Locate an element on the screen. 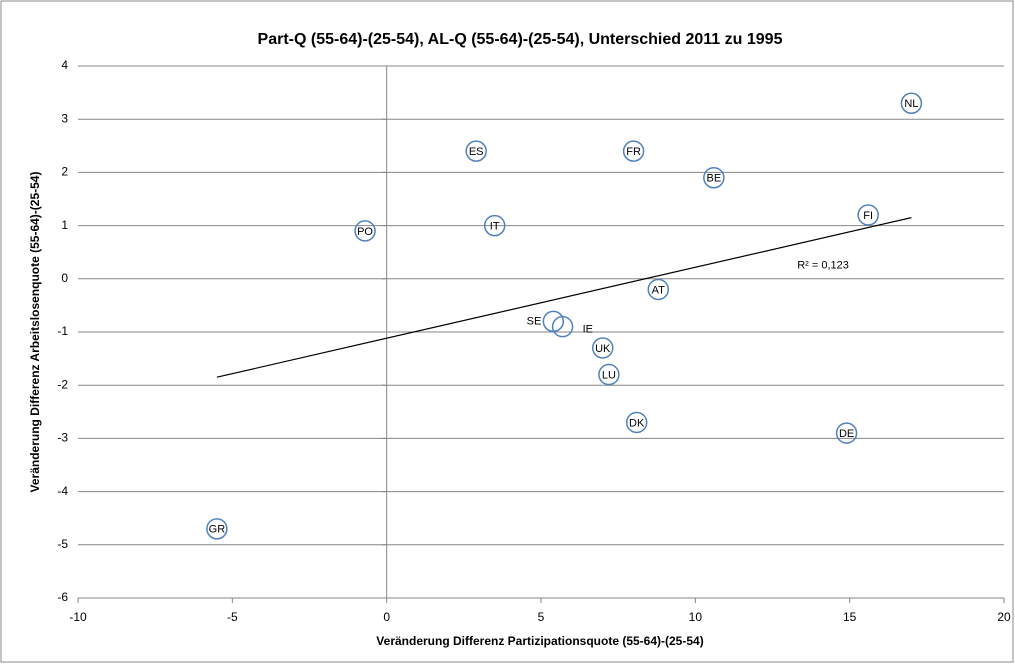 This screenshot has width=1015, height=664. point-label: SE is located at coordinates (534, 321).